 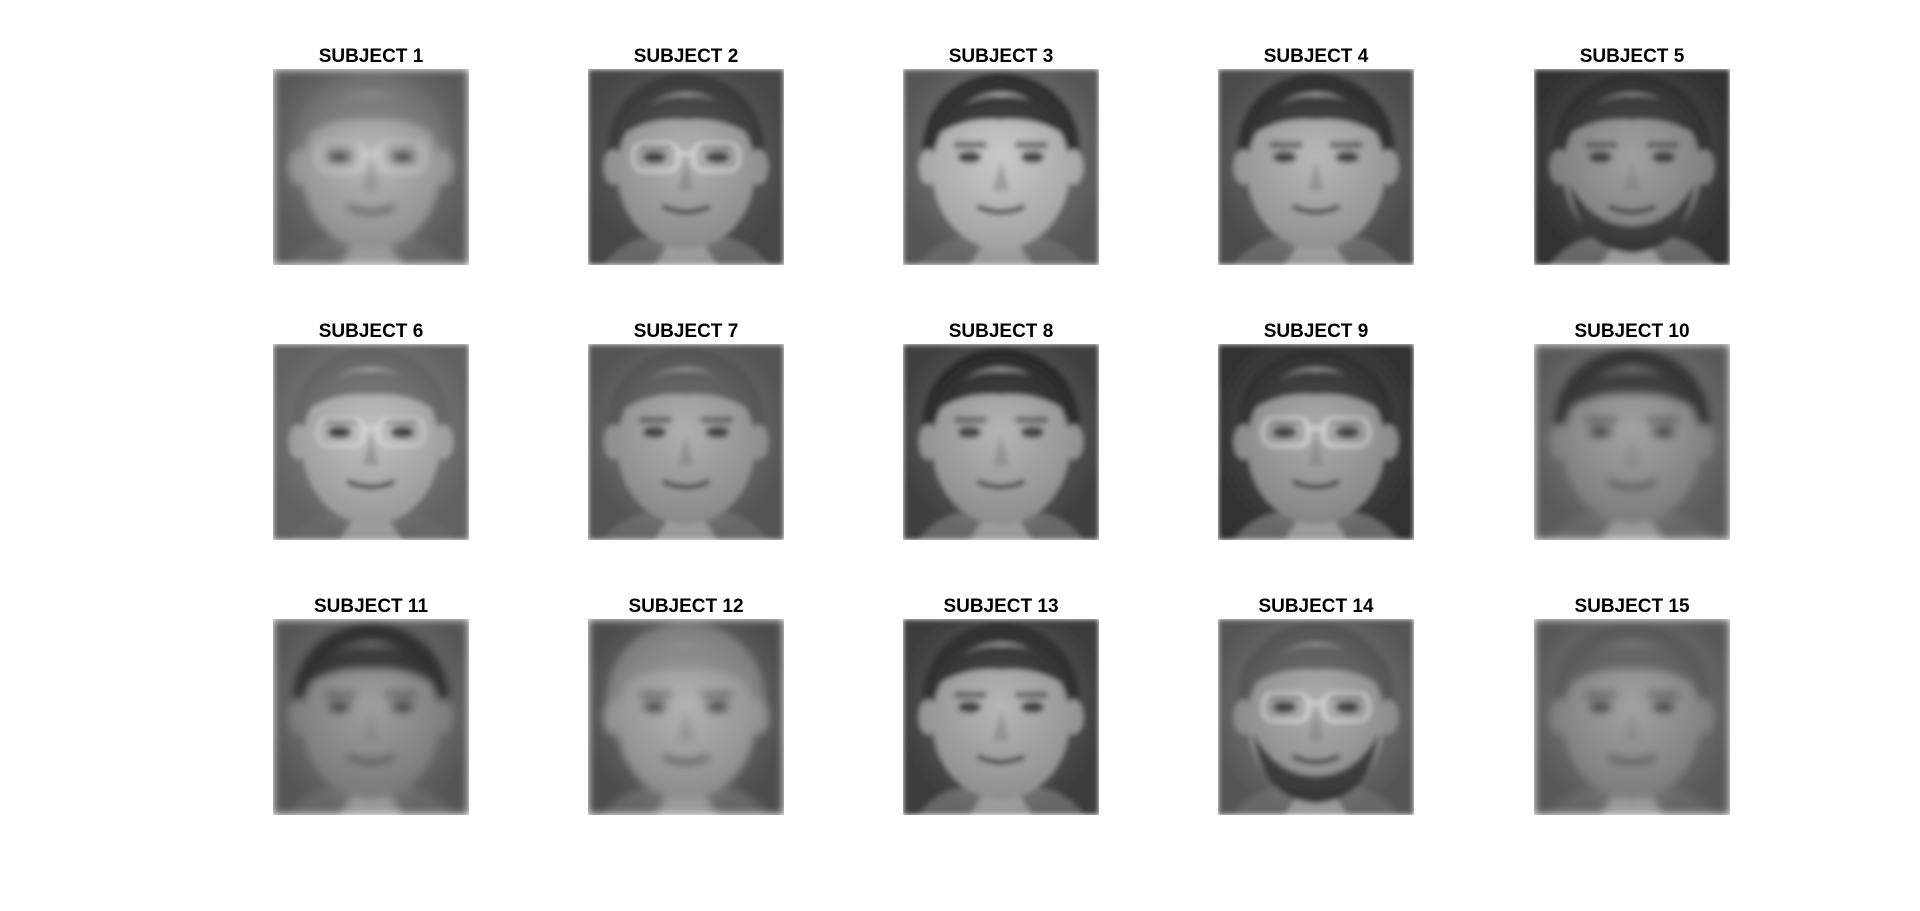 I want to click on subject-title: SUBJECT 13, so click(x=1001, y=606).